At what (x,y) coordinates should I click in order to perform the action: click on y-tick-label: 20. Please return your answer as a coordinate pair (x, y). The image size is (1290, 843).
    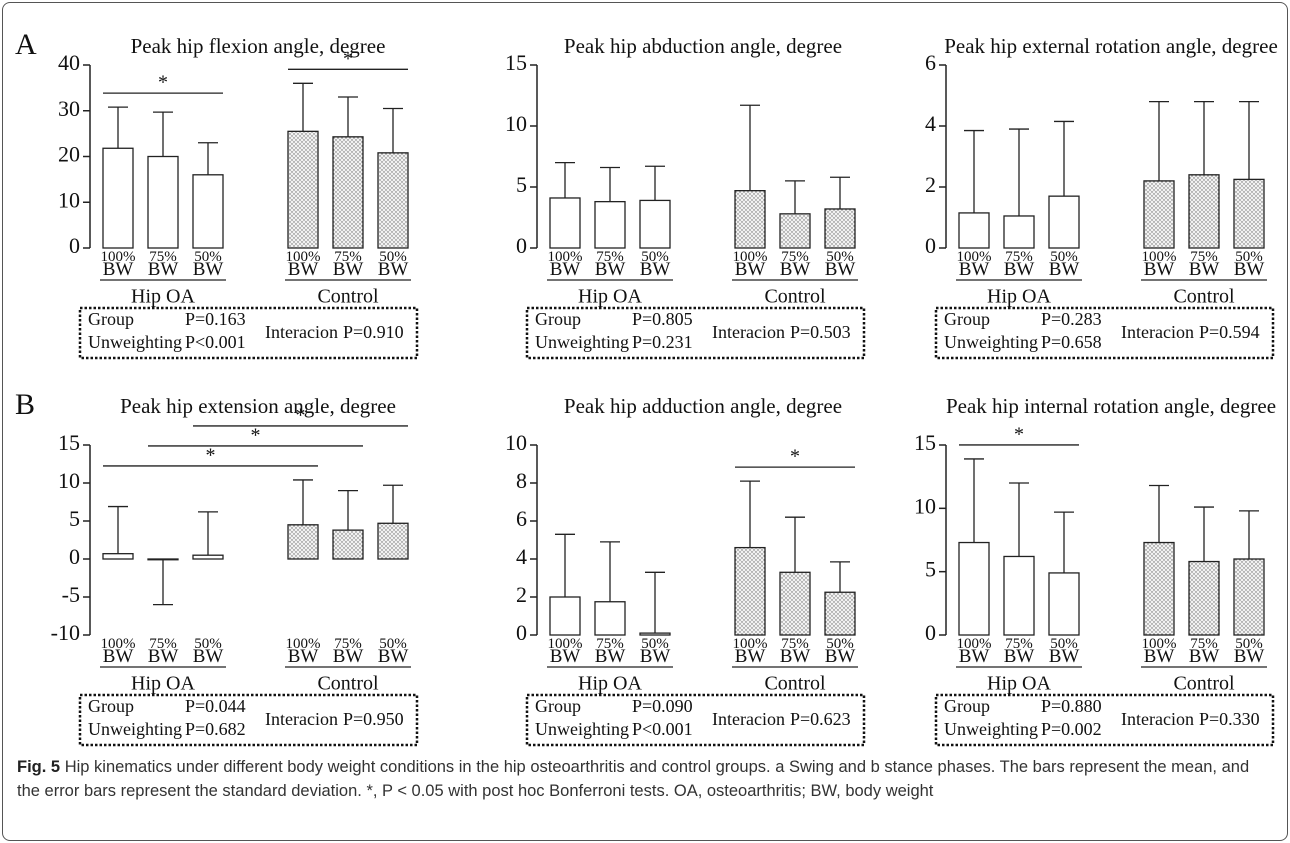
    Looking at the image, I should click on (69, 154).